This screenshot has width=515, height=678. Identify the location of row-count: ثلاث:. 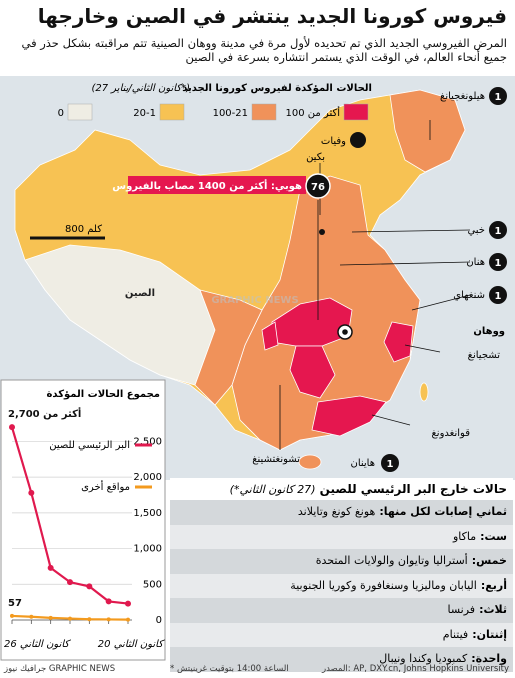
(493, 609).